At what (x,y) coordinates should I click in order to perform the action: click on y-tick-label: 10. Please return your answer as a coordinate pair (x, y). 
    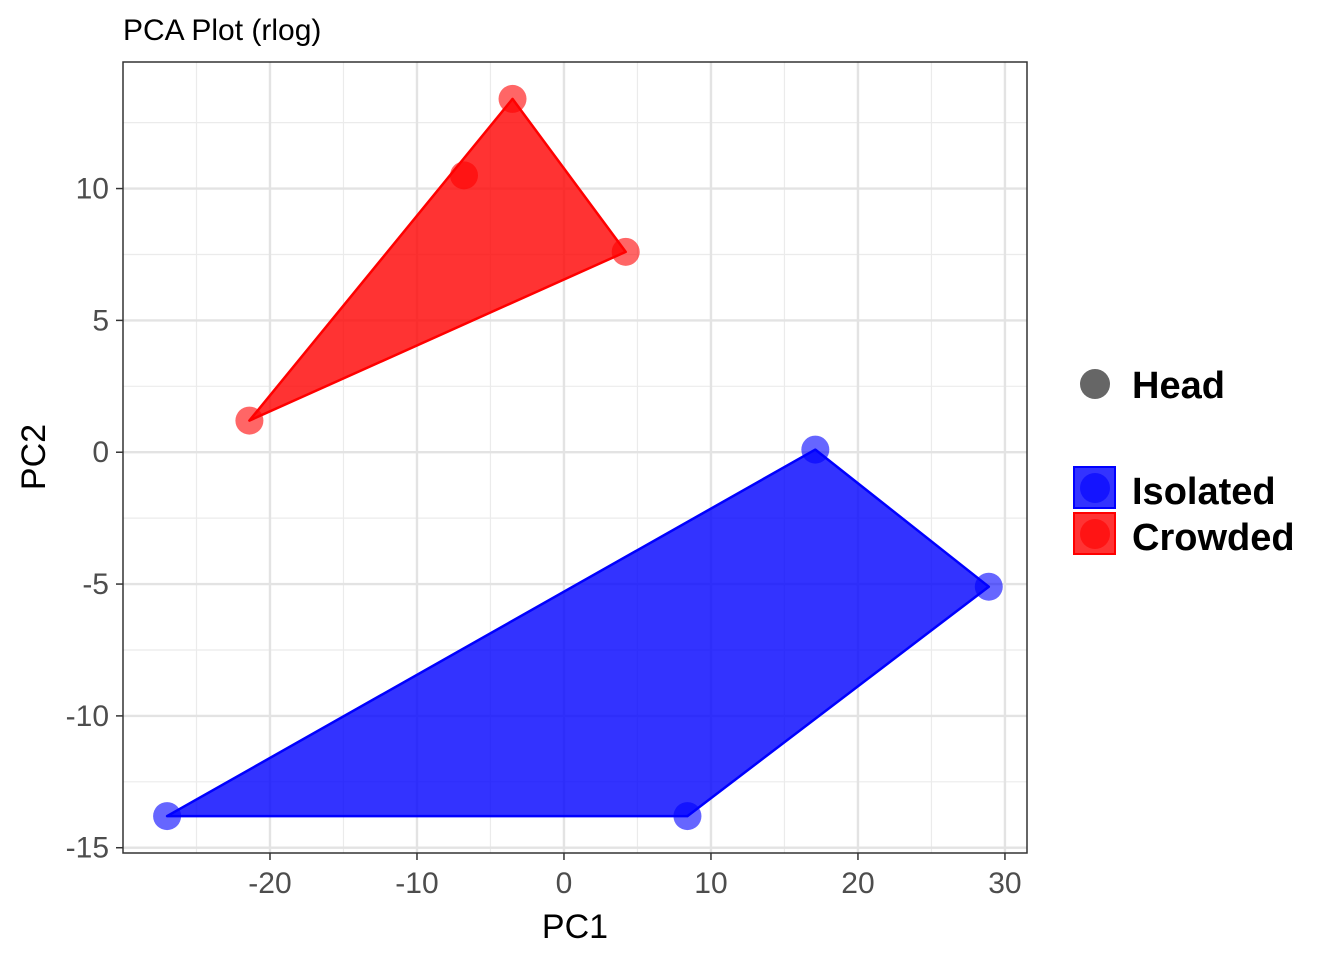
    Looking at the image, I should click on (92, 189).